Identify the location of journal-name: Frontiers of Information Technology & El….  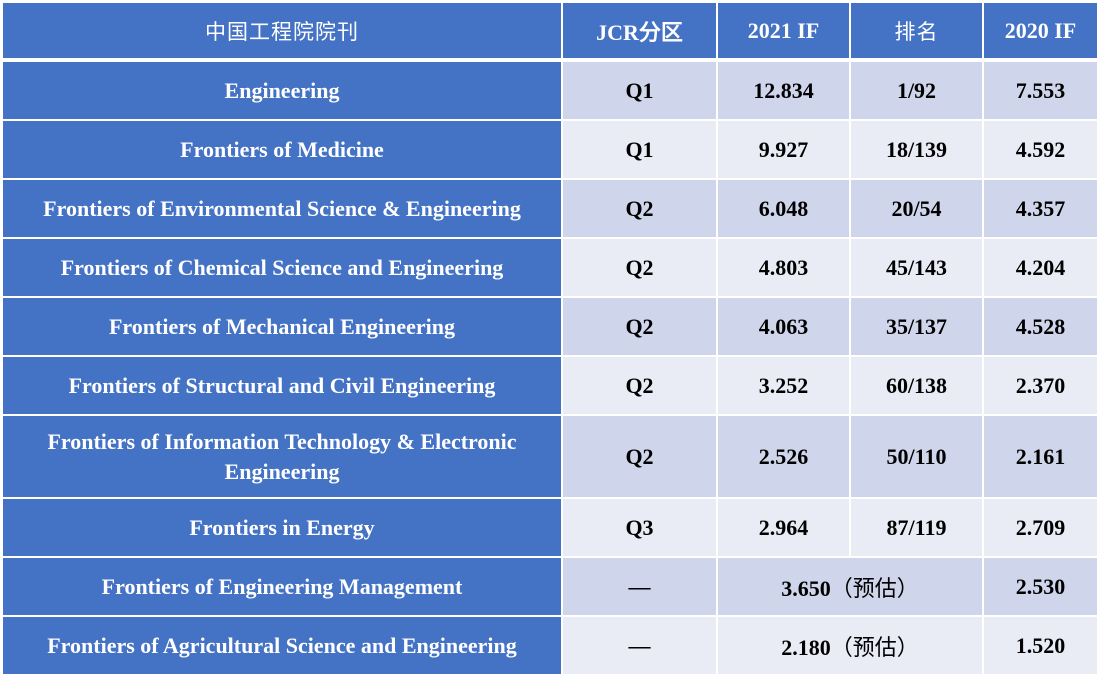
(283, 457).